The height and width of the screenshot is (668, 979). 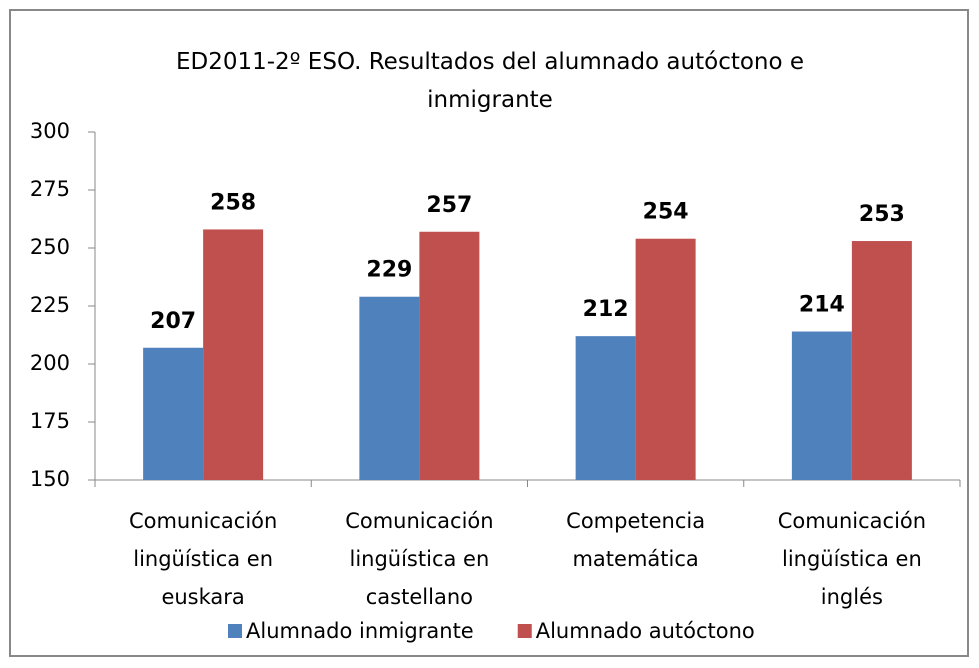 I want to click on y-tick-label: 275, so click(x=50, y=189).